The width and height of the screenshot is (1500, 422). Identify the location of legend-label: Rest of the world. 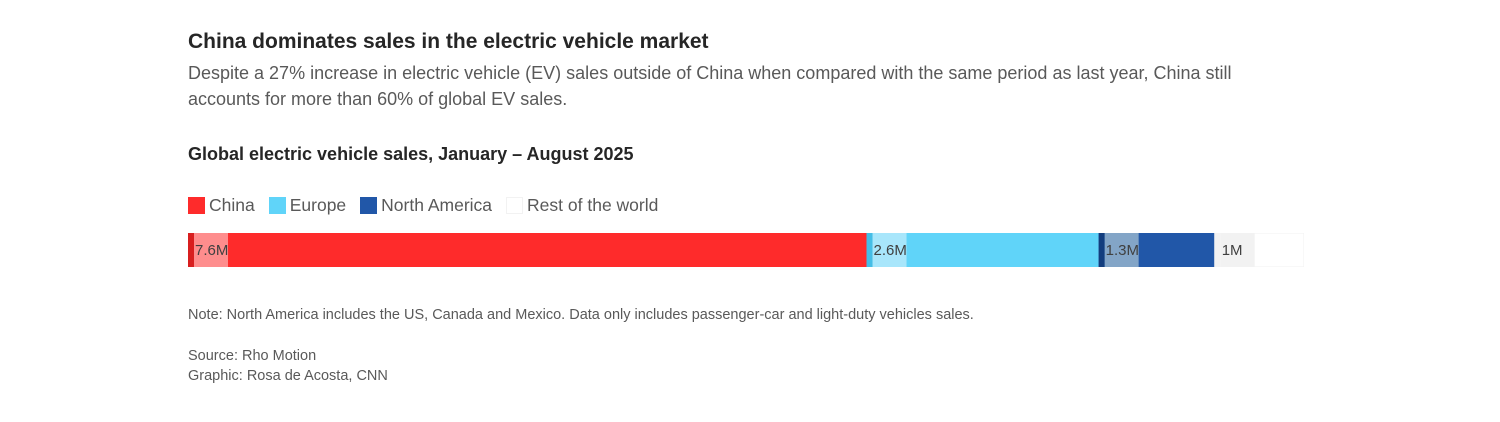
(593, 205).